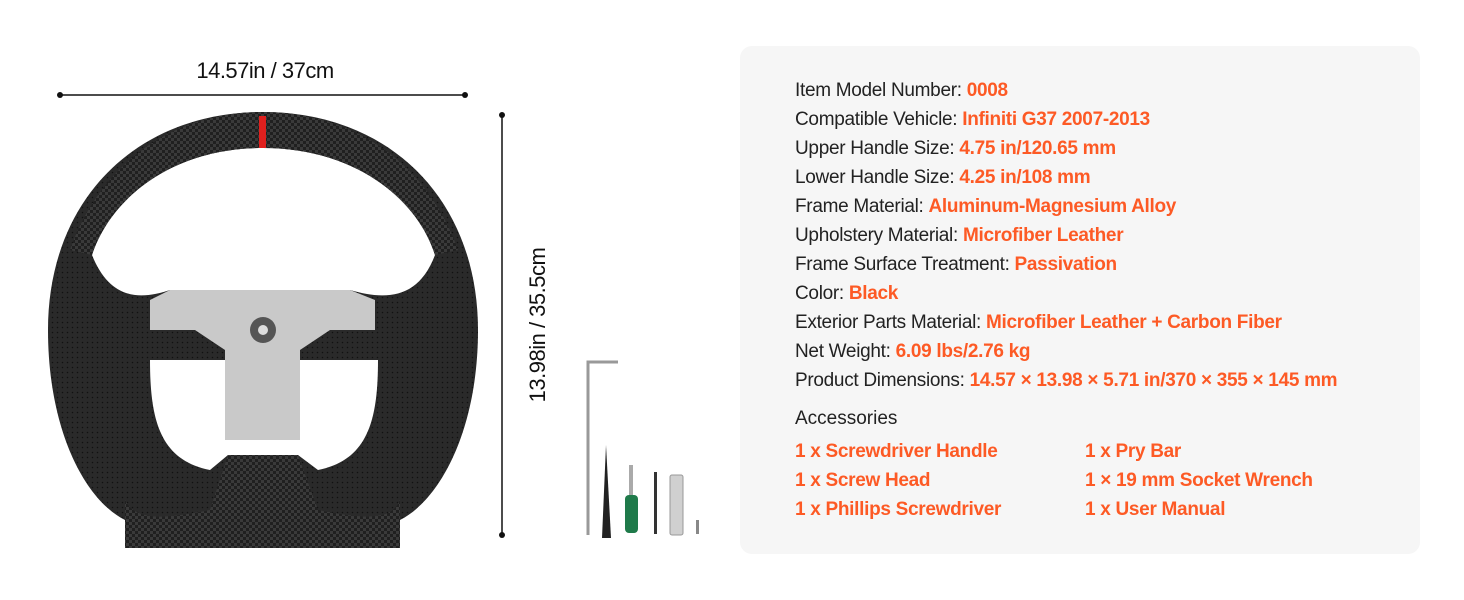 This screenshot has height=600, width=1464. I want to click on spec-label: Item Model Number:, so click(881, 90).